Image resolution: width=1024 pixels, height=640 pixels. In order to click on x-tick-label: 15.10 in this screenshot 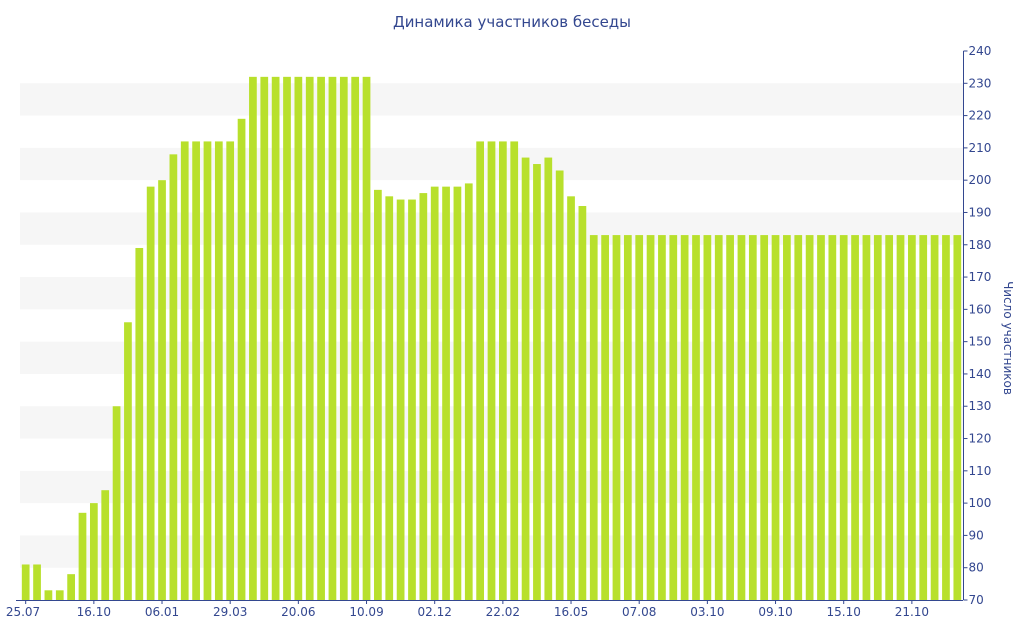, I will do `click(844, 612)`.